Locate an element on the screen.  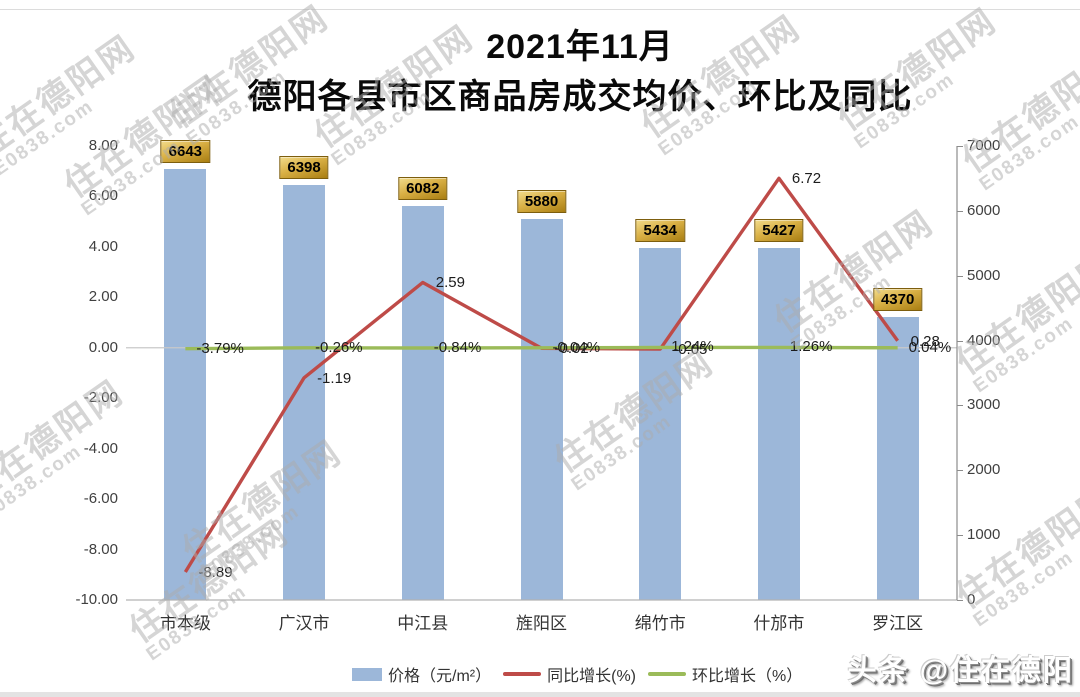
bottom-border-strip is located at coordinates (540, 694).